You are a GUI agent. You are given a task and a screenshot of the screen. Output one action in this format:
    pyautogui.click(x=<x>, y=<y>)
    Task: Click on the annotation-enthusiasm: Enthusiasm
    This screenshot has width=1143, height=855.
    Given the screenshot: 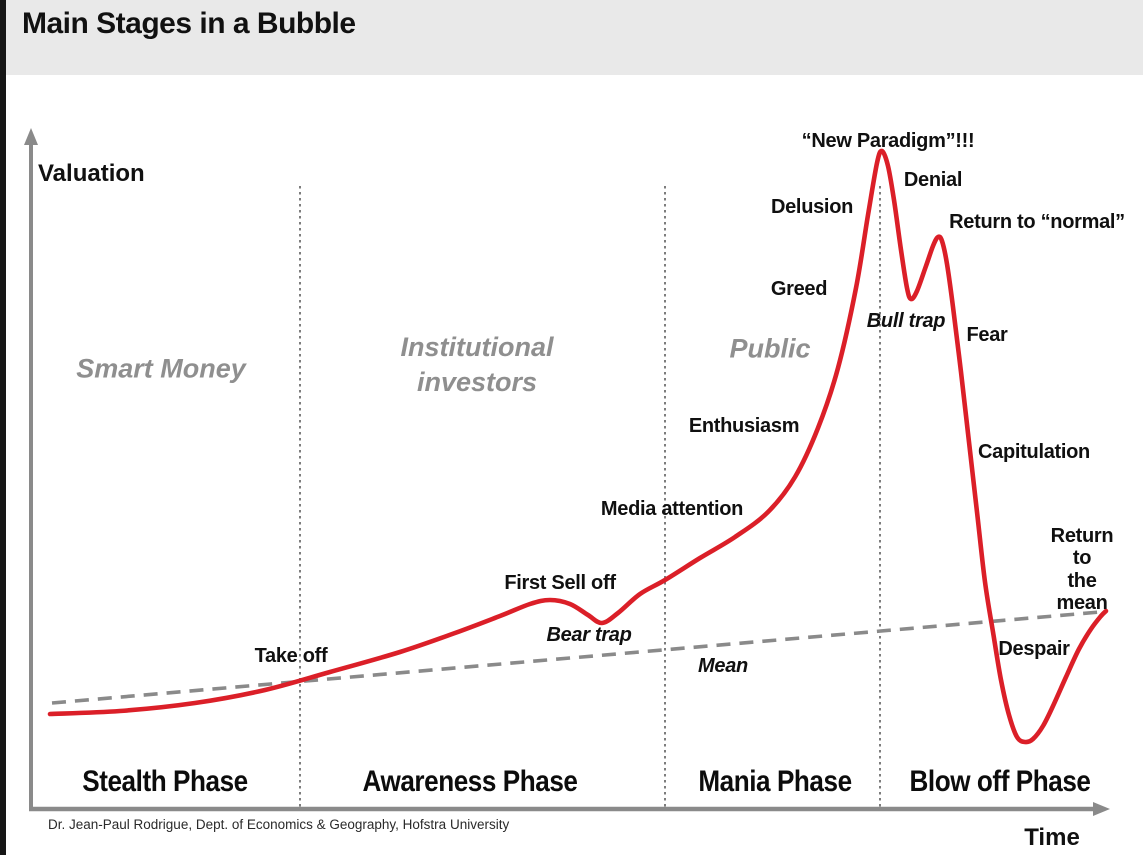 What is the action you would take?
    pyautogui.click(x=744, y=425)
    